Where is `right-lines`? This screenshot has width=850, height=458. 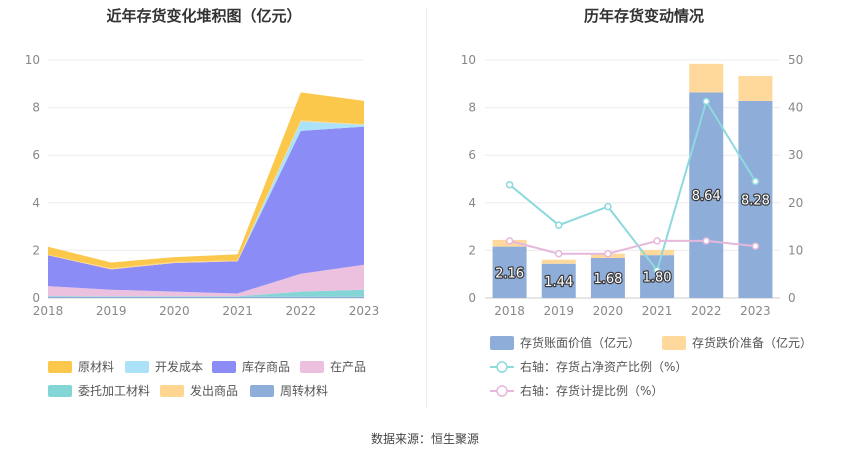 right-lines is located at coordinates (632, 186).